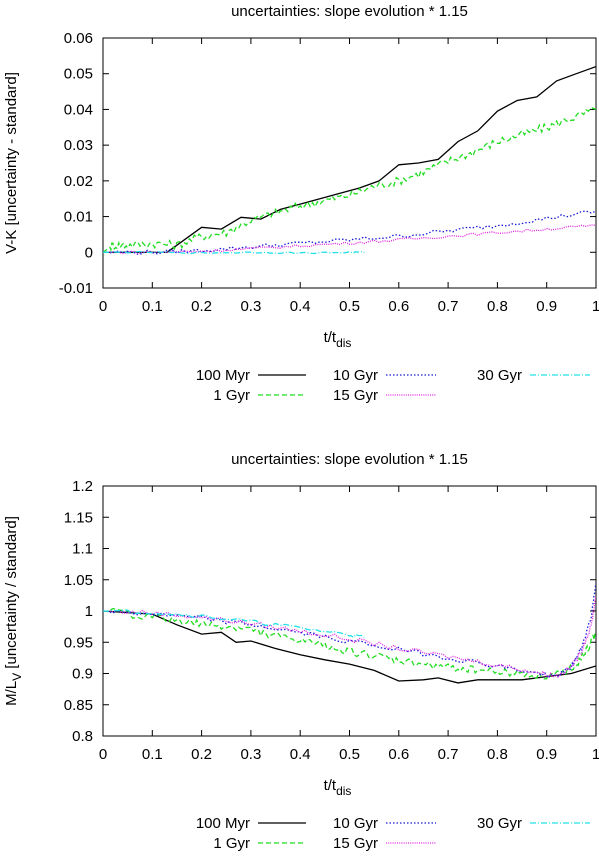 The height and width of the screenshot is (868, 599). I want to click on y-tick-label: 0.03, so click(78, 145).